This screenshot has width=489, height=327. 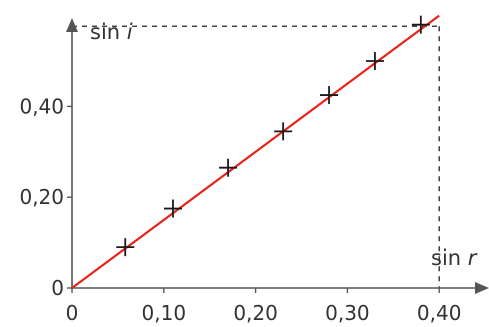 I want to click on x-tick-label: 0, so click(x=72, y=313).